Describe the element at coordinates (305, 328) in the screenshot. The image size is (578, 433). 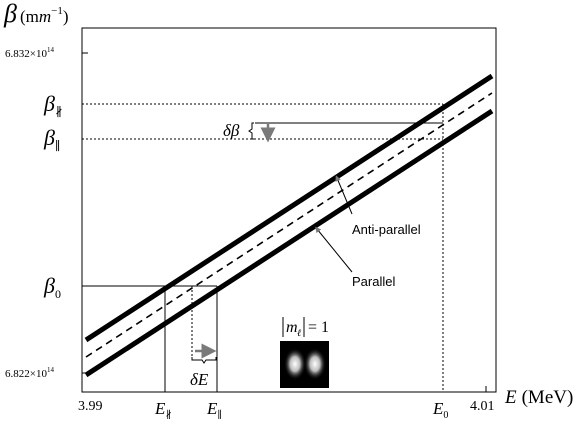
I see `mode-index-label: m ℓ = 1` at that location.